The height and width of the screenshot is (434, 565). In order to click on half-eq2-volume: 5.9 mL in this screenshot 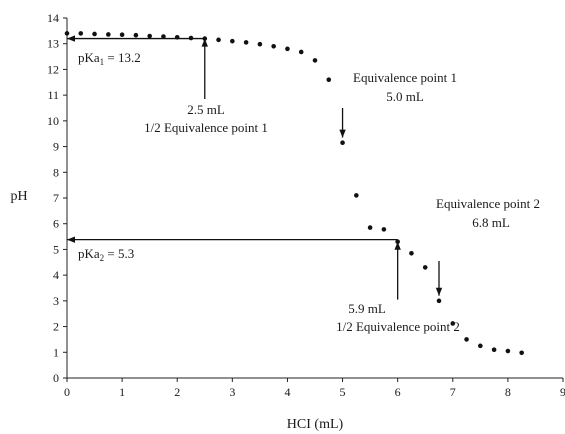, I will do `click(367, 308)`.